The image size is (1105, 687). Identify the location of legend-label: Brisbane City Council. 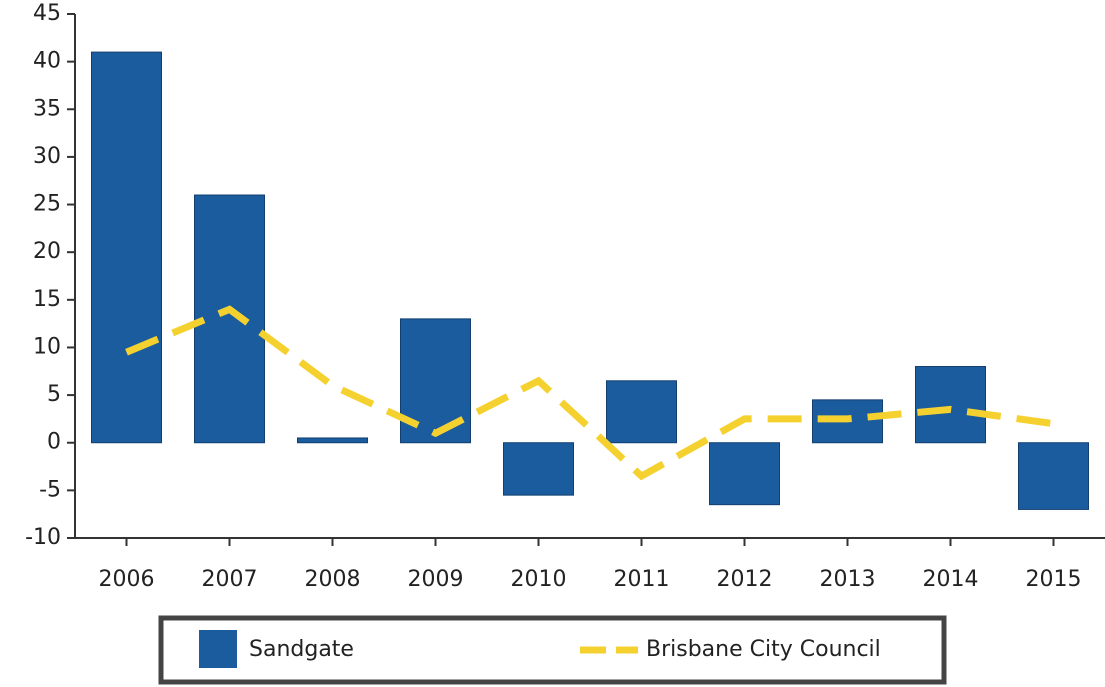
(763, 649).